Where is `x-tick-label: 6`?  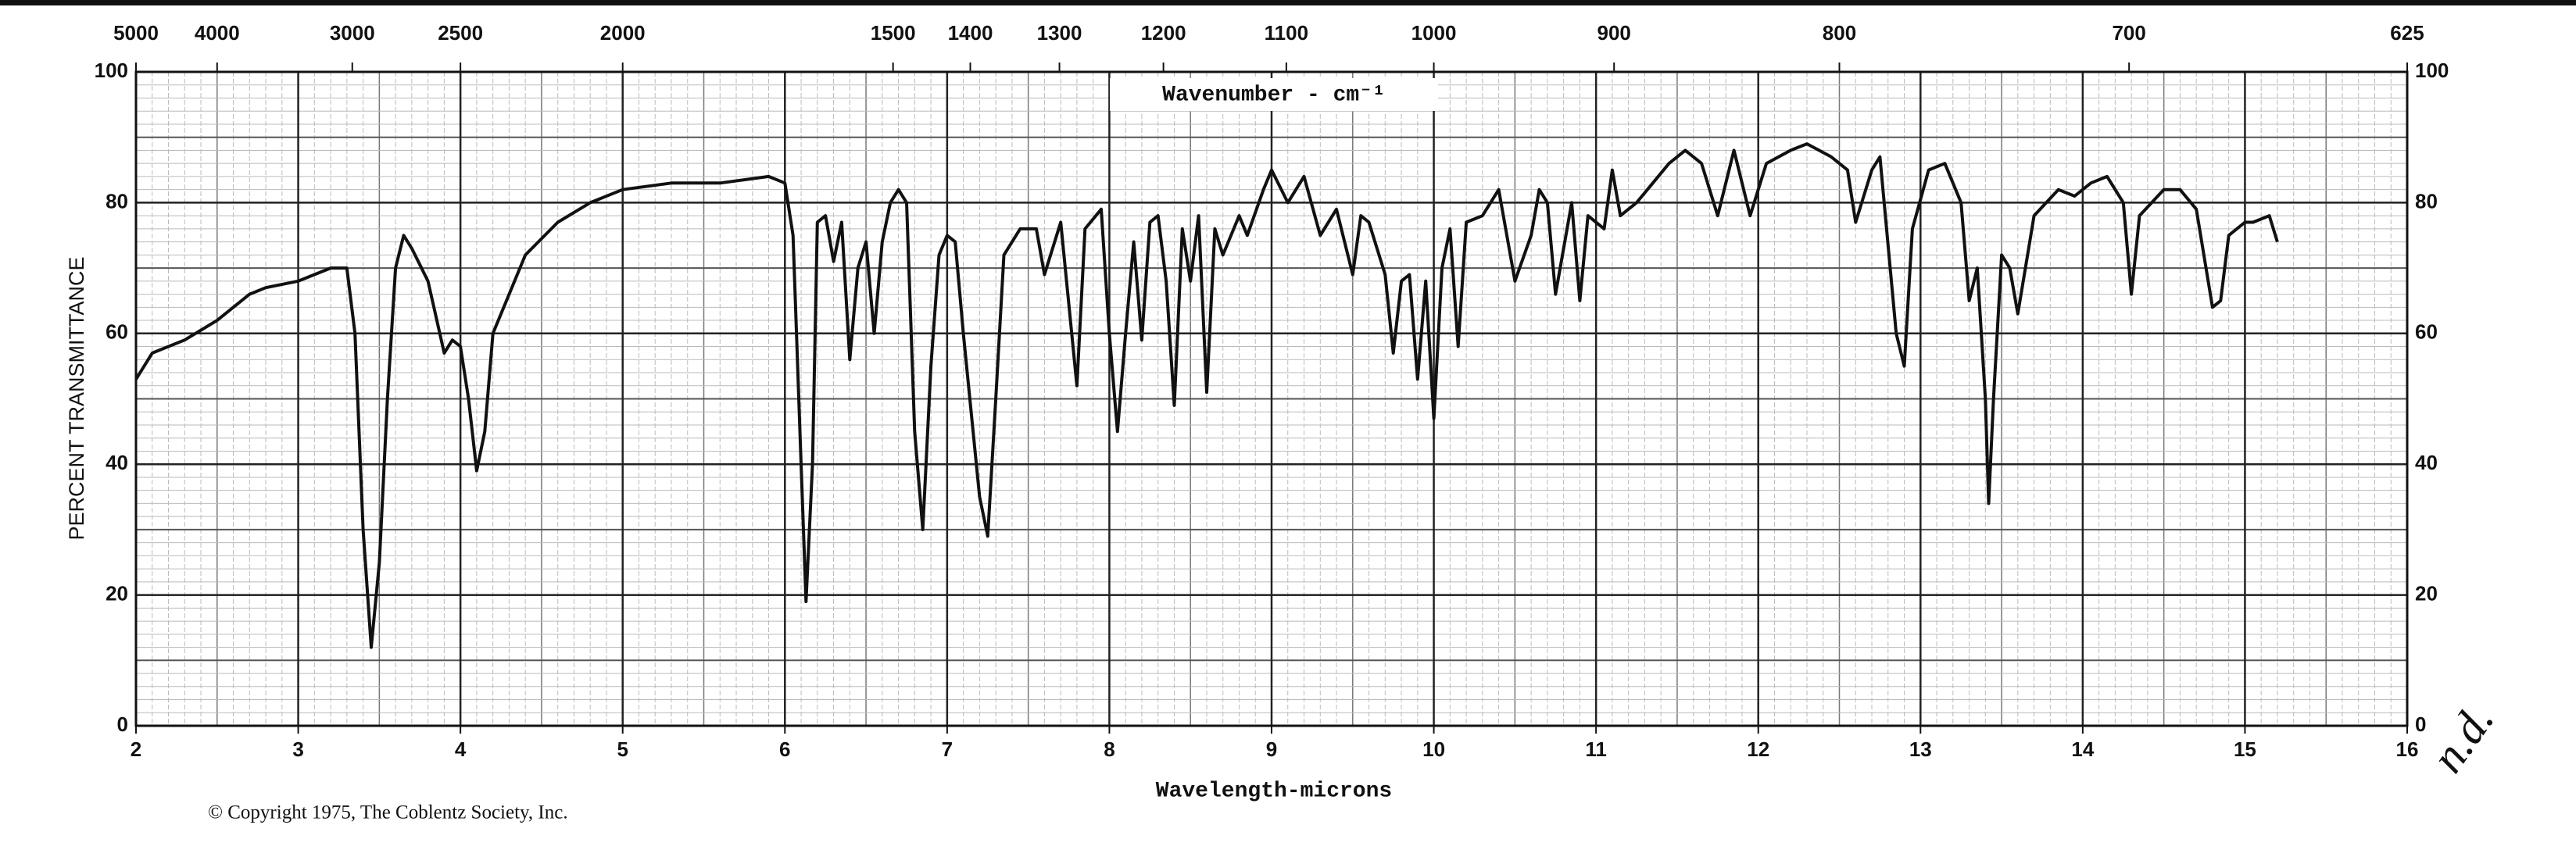 x-tick-label: 6 is located at coordinates (784, 749).